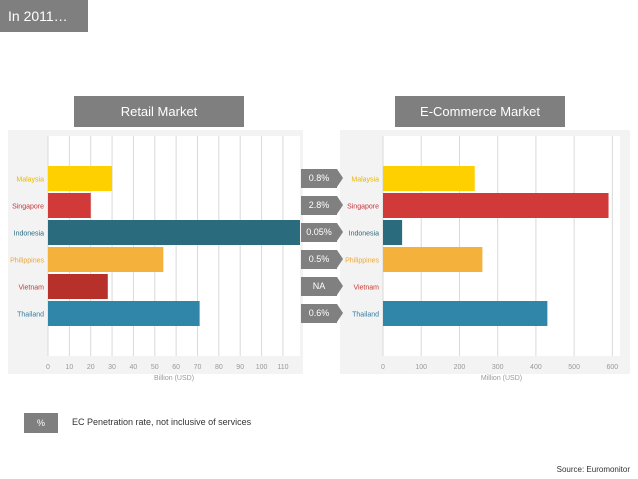  What do you see at coordinates (460, 367) in the screenshot?
I see `x-tick-label: 200` at bounding box center [460, 367].